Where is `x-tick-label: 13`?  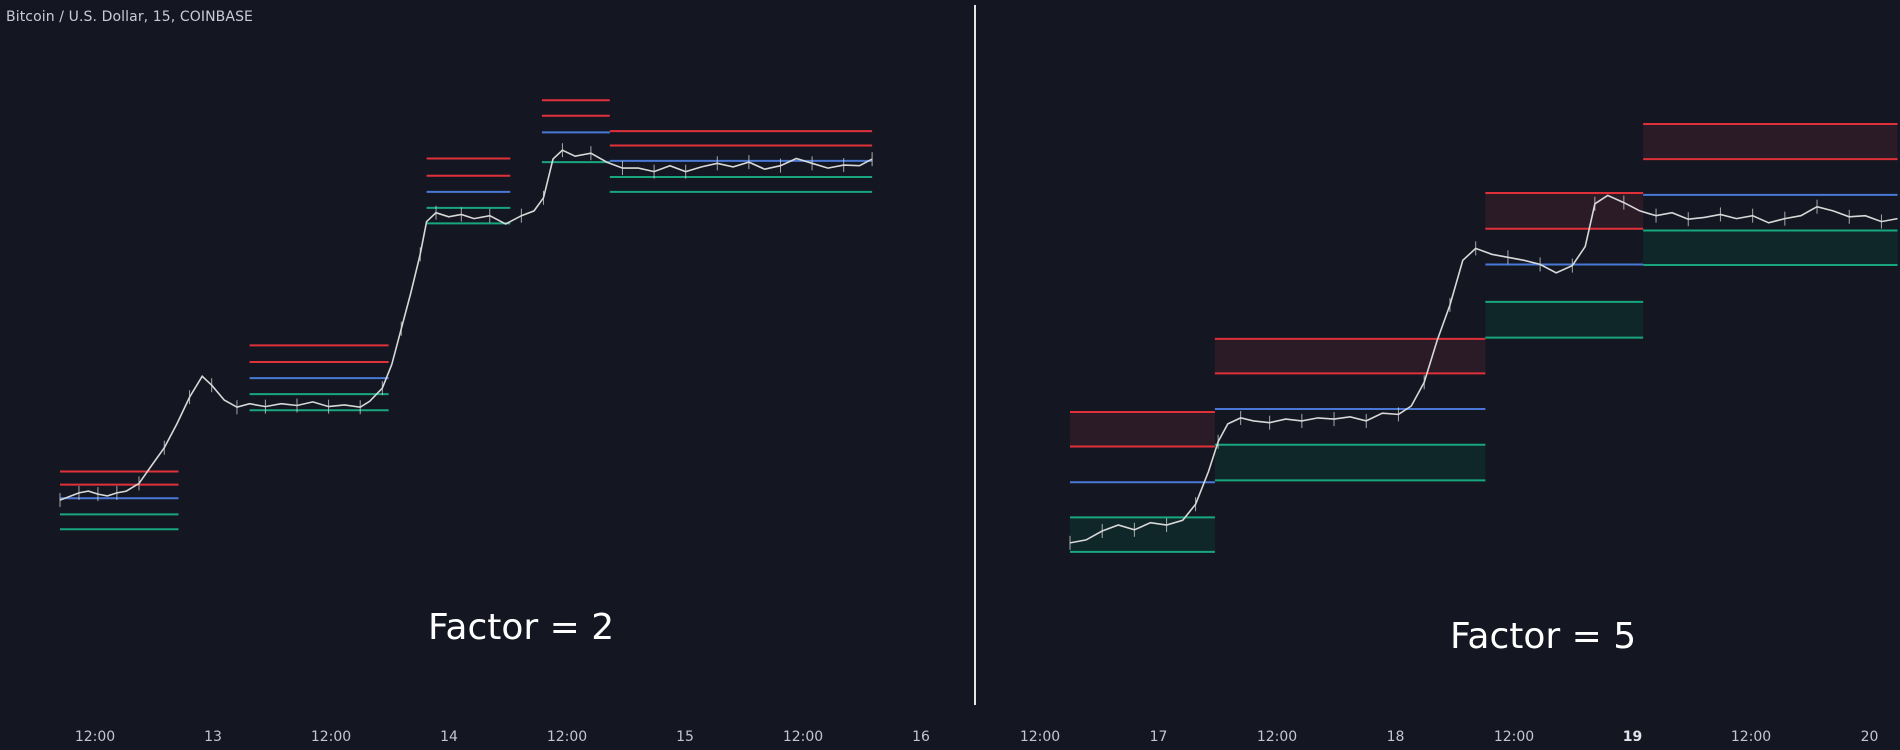 x-tick-label: 13 is located at coordinates (213, 737).